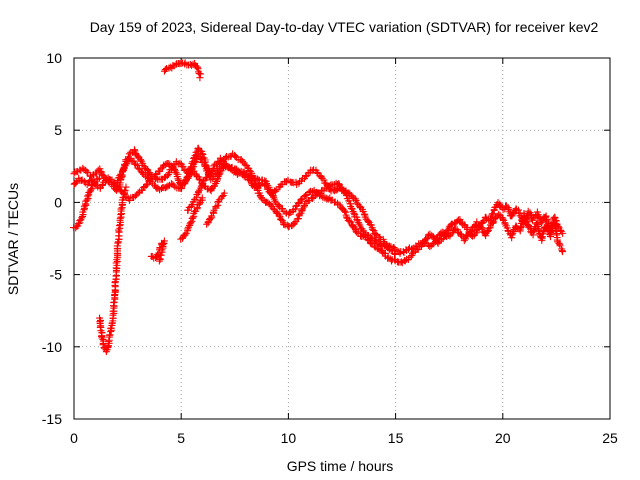  What do you see at coordinates (86, 203) in the screenshot?
I see `series-segment-early-dip` at bounding box center [86, 203].